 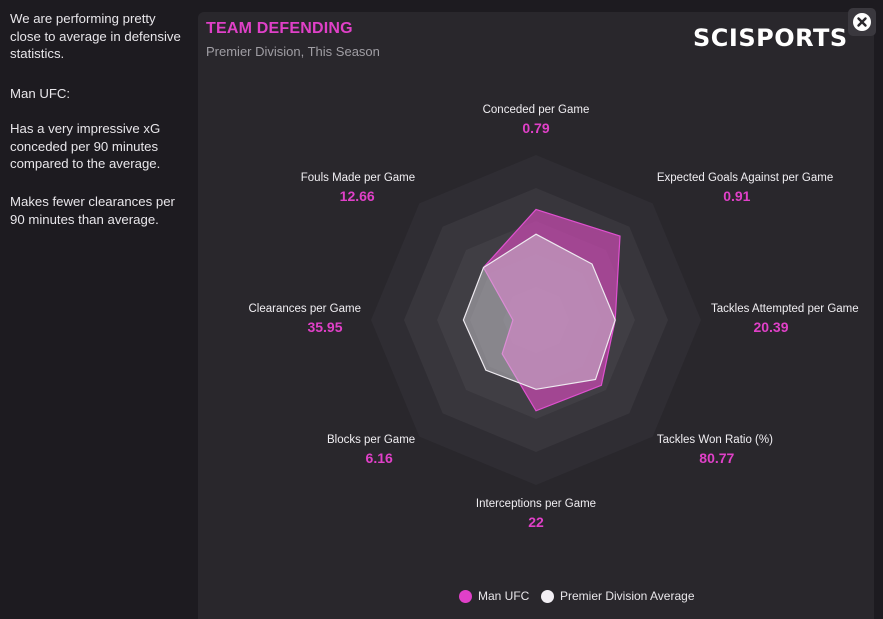 I want to click on axis-label: Tackles Won Ratio (%), so click(x=715, y=440).